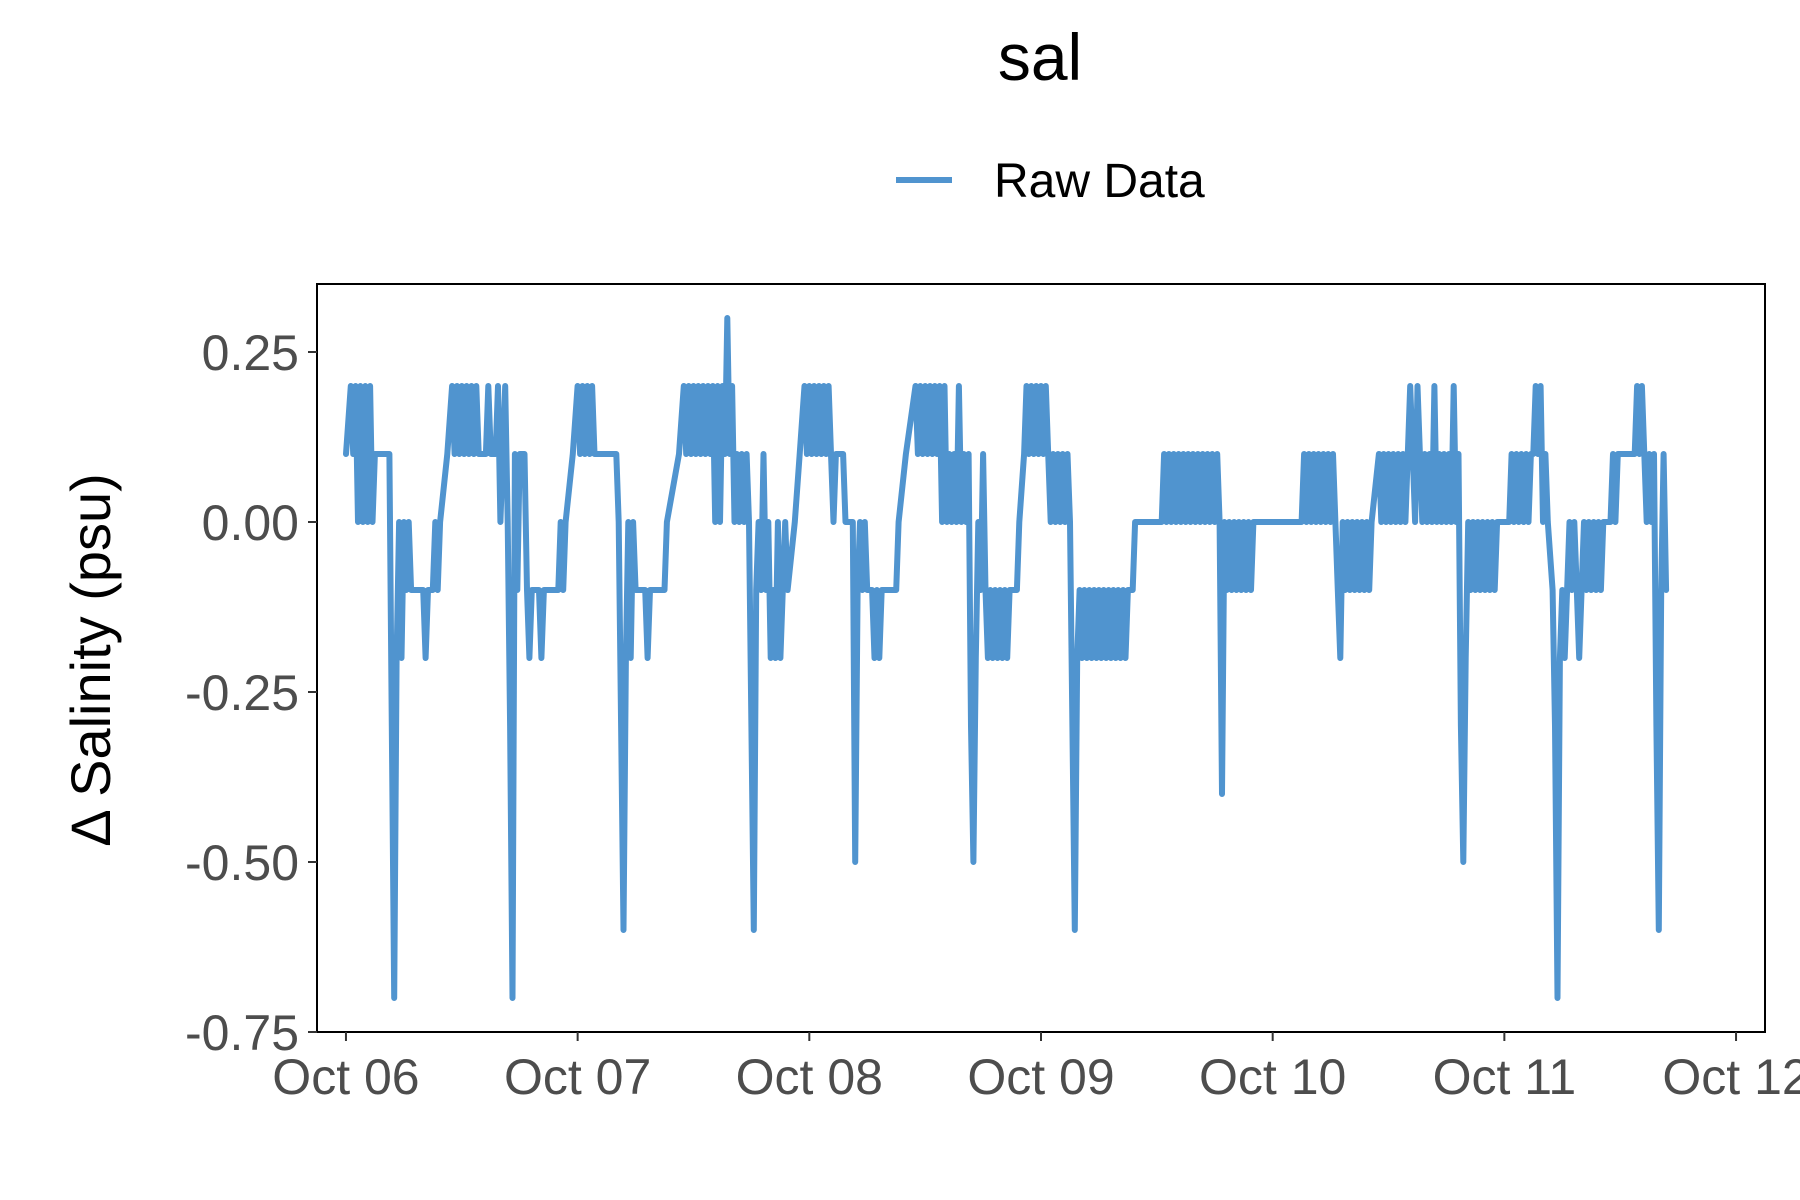 The height and width of the screenshot is (1200, 1800). I want to click on y-axis: 0.25 0.00 -0.25 -0.50 -0.75, so click(251, 693).